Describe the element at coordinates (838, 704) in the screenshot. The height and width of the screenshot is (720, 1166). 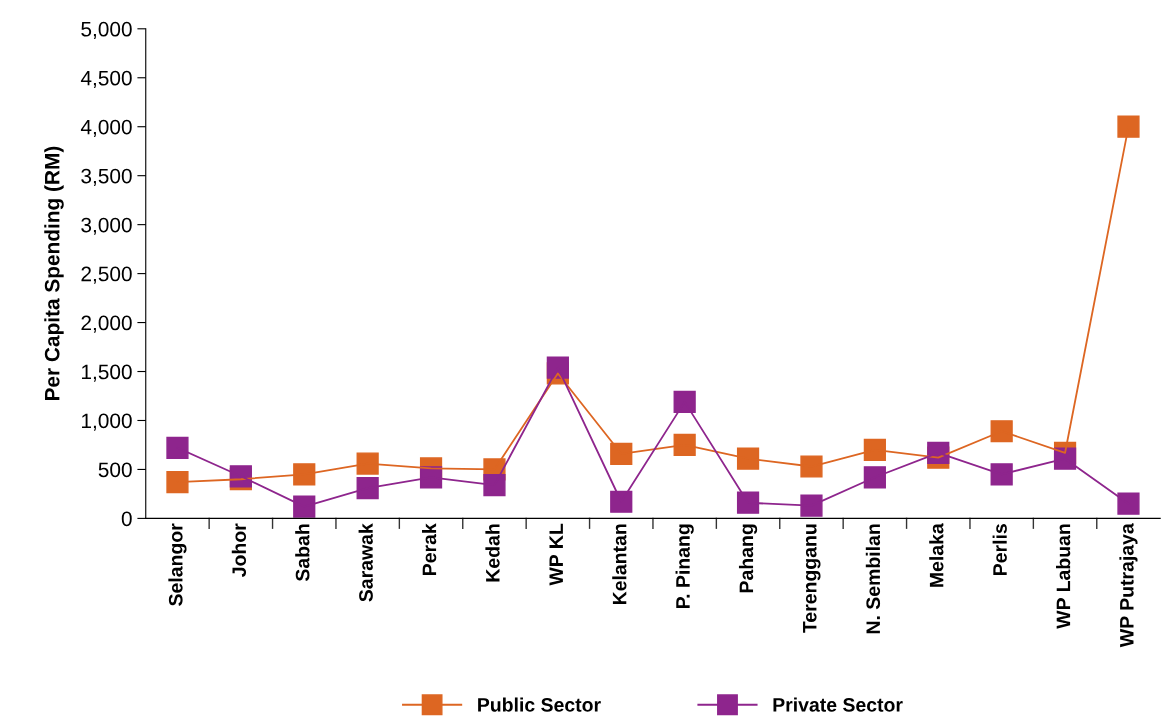
I see `legend-label: Private Sector` at that location.